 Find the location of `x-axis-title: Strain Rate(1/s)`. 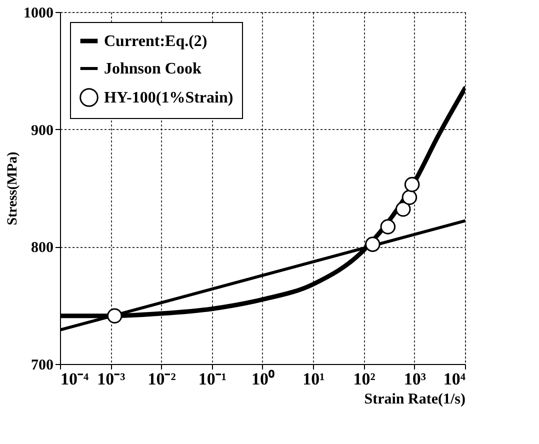

x-axis-title: Strain Rate(1/s) is located at coordinates (415, 400).